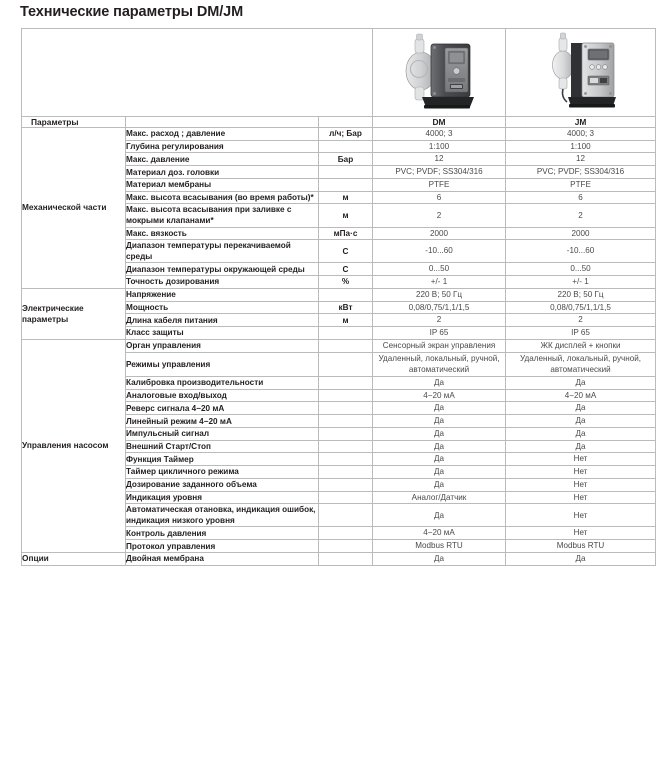 The image size is (661, 777). What do you see at coordinates (439, 134) in the screenshot?
I see `dm-value: 4000; 3` at bounding box center [439, 134].